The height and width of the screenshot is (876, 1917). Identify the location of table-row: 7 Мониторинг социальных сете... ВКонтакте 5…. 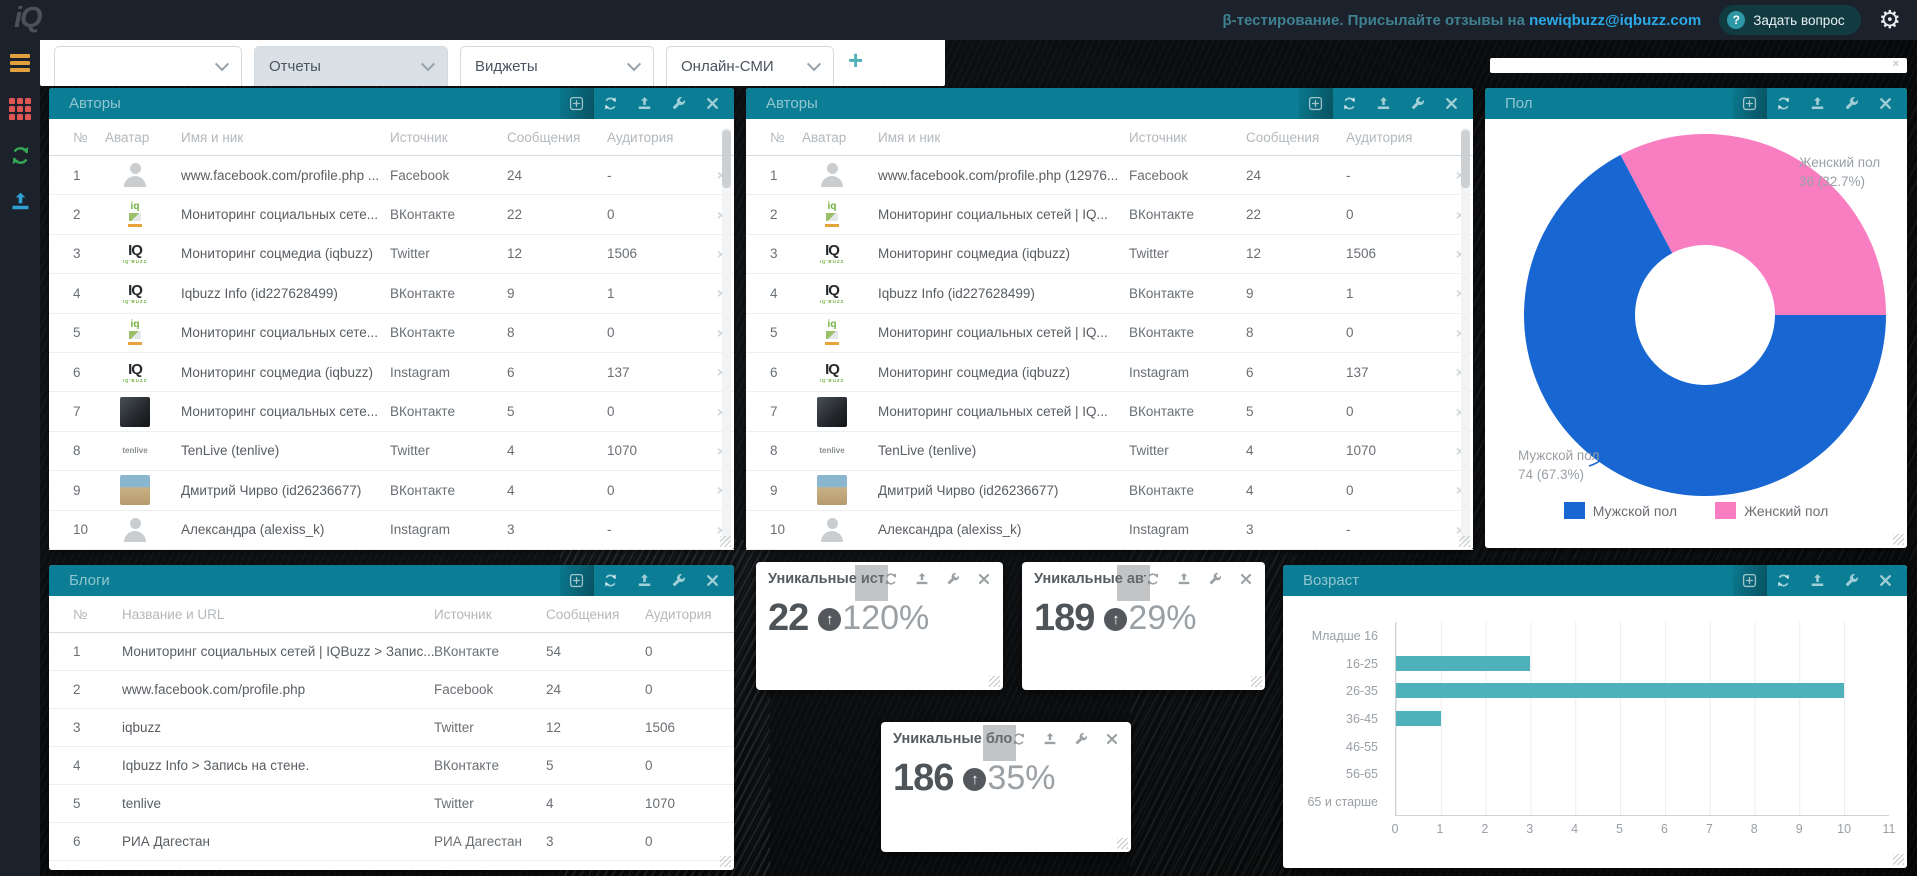
(391, 412).